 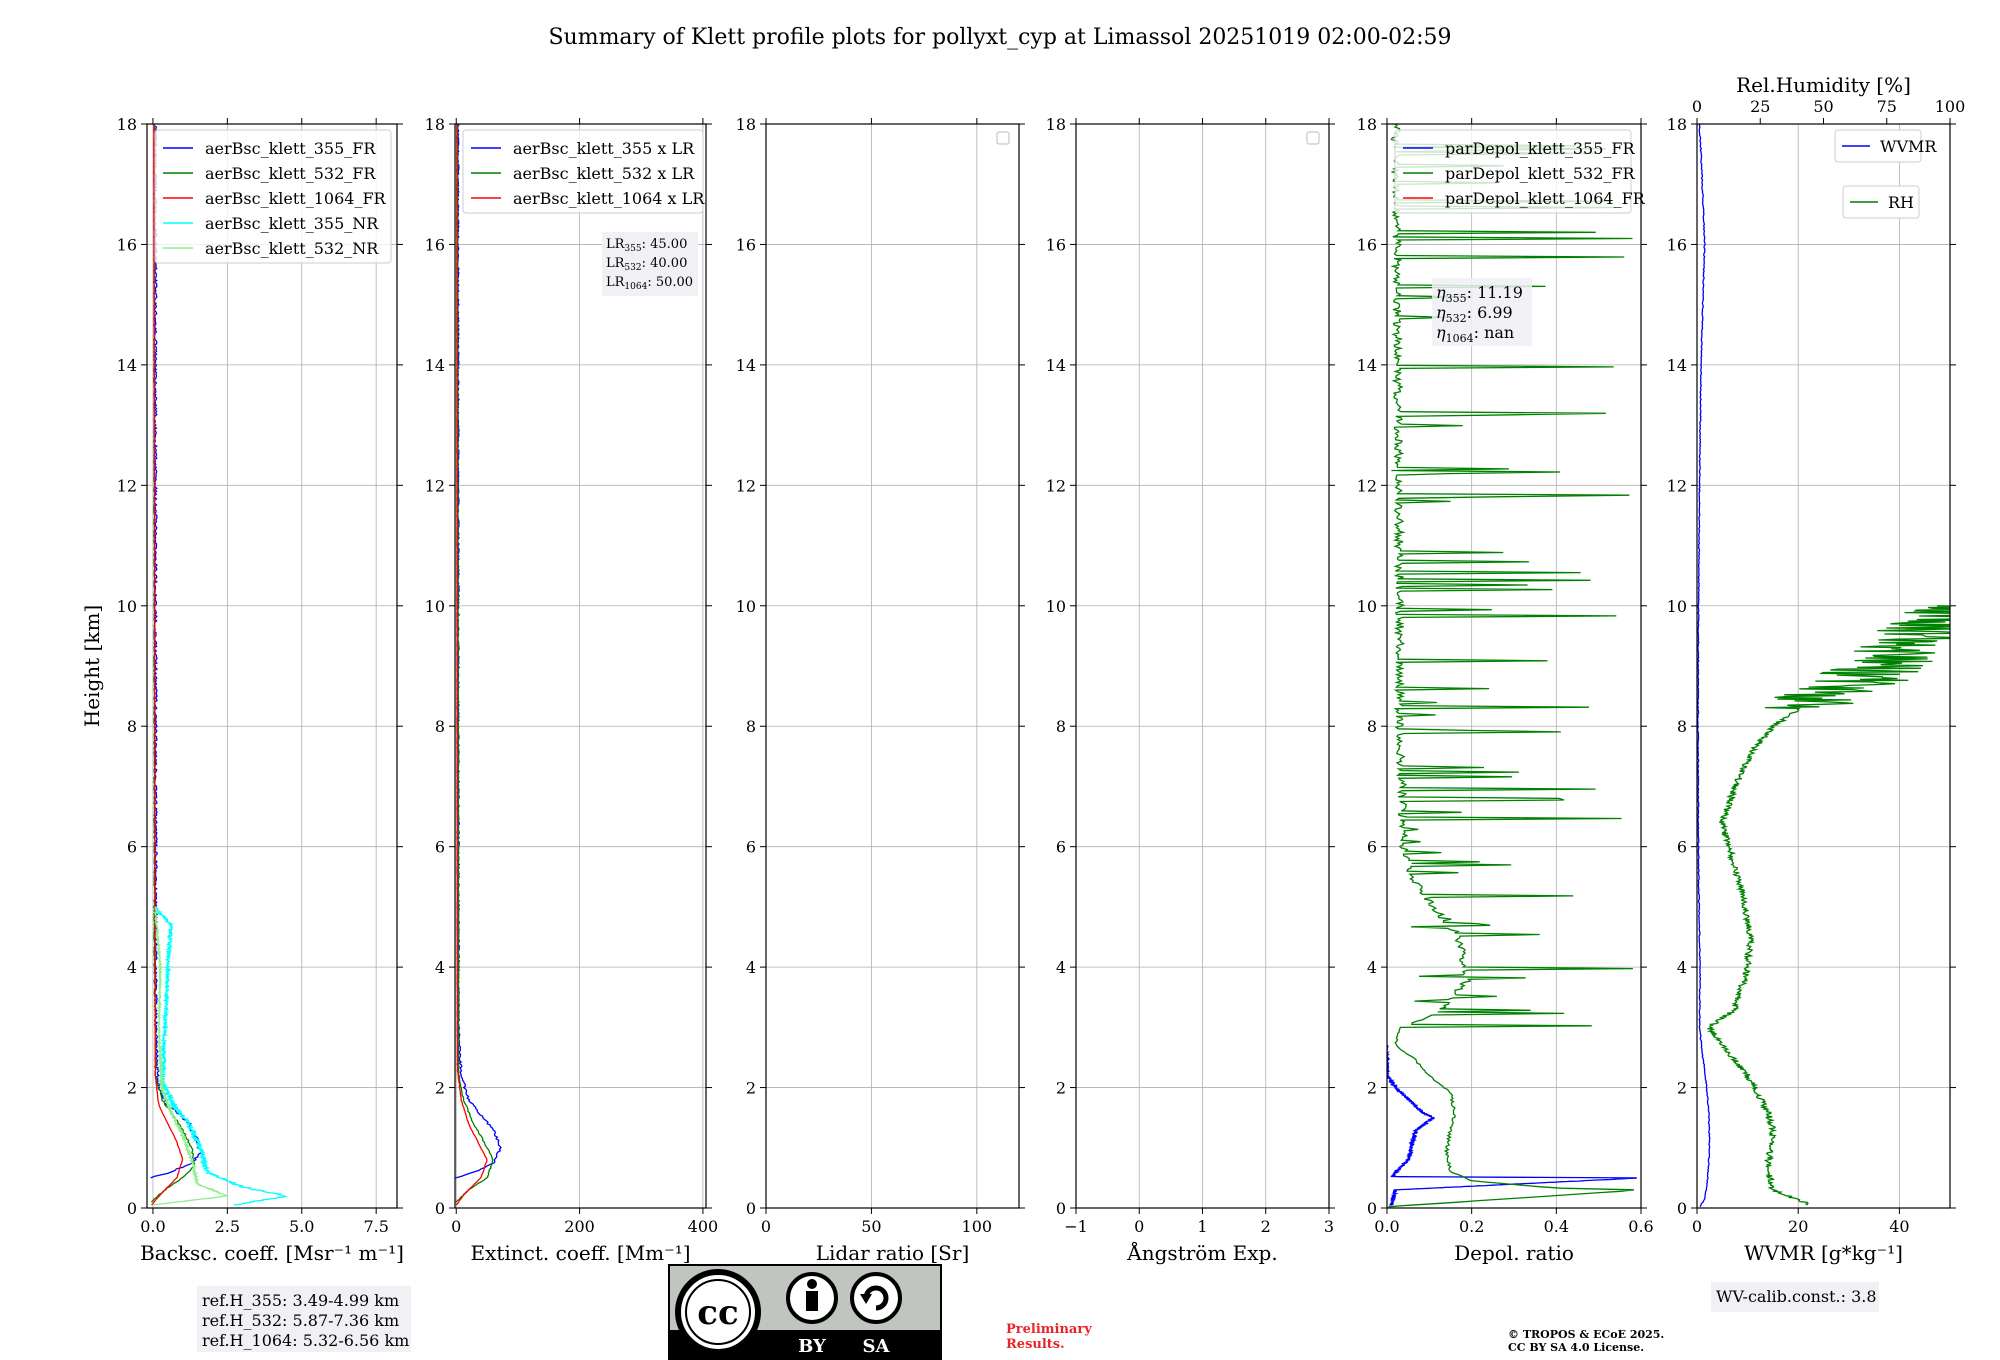 I want to click on annotation: WV-calib.const.: 3.8, so click(x=1795, y=1297).